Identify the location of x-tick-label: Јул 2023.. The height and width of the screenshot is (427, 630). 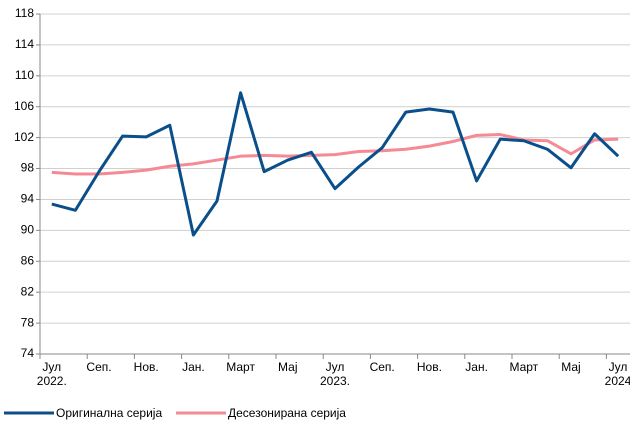
(335, 374).